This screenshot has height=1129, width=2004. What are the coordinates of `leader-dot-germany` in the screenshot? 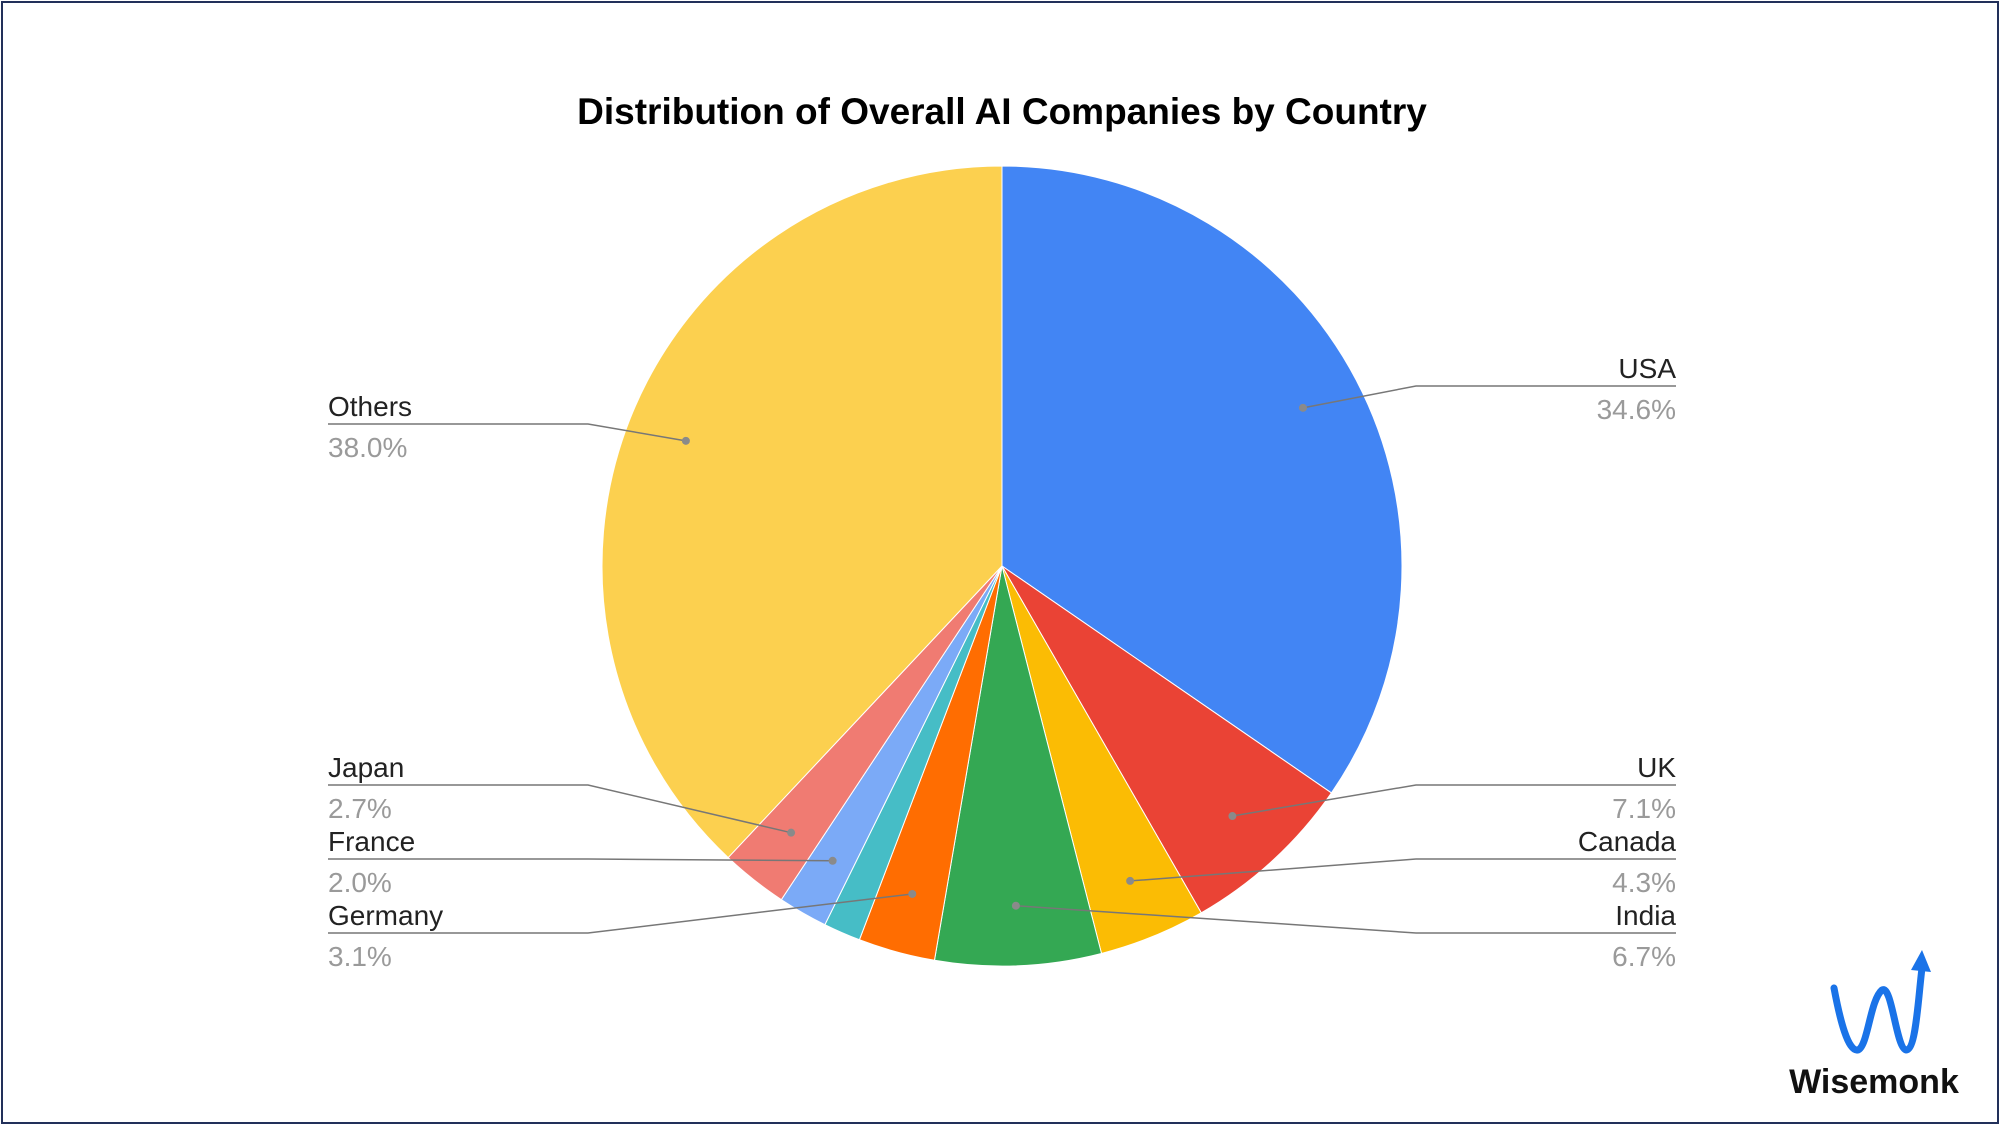 It's located at (912, 893).